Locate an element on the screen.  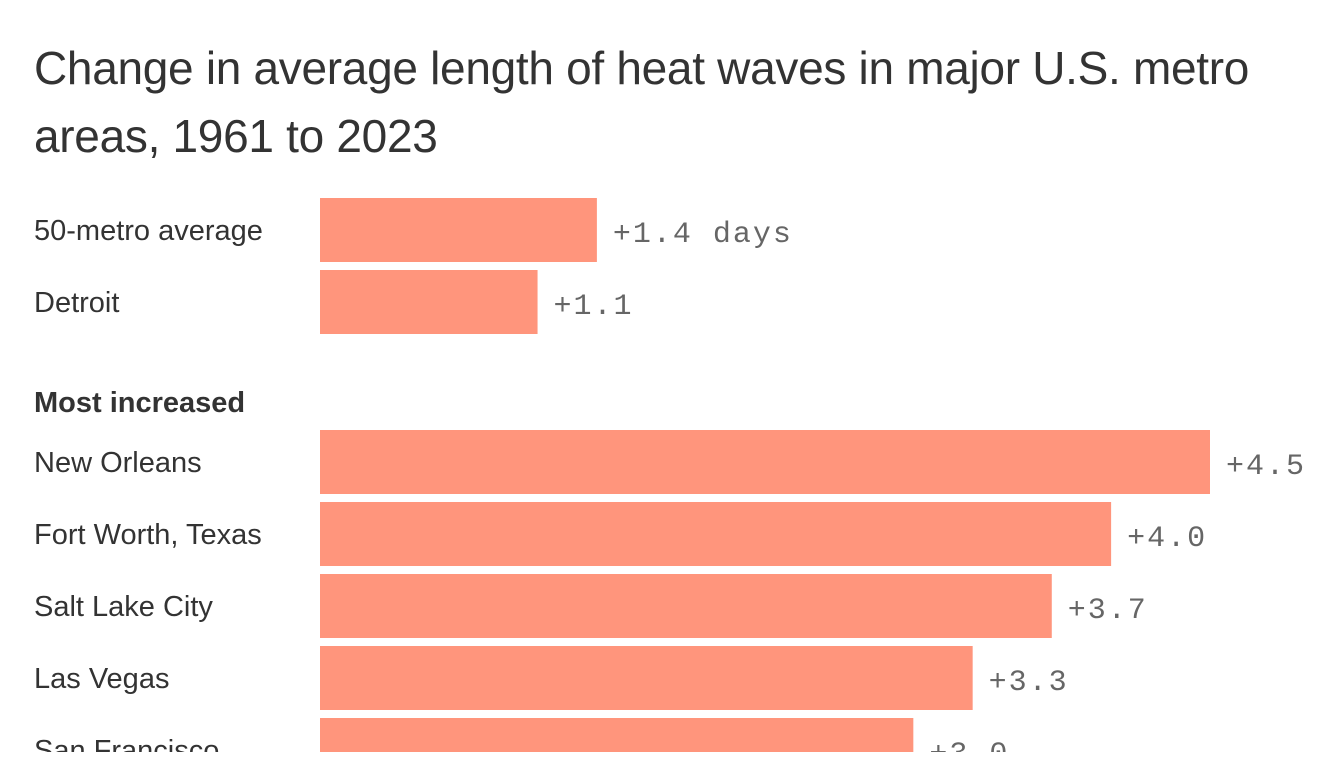
bar-new-orleans is located at coordinates (765, 462).